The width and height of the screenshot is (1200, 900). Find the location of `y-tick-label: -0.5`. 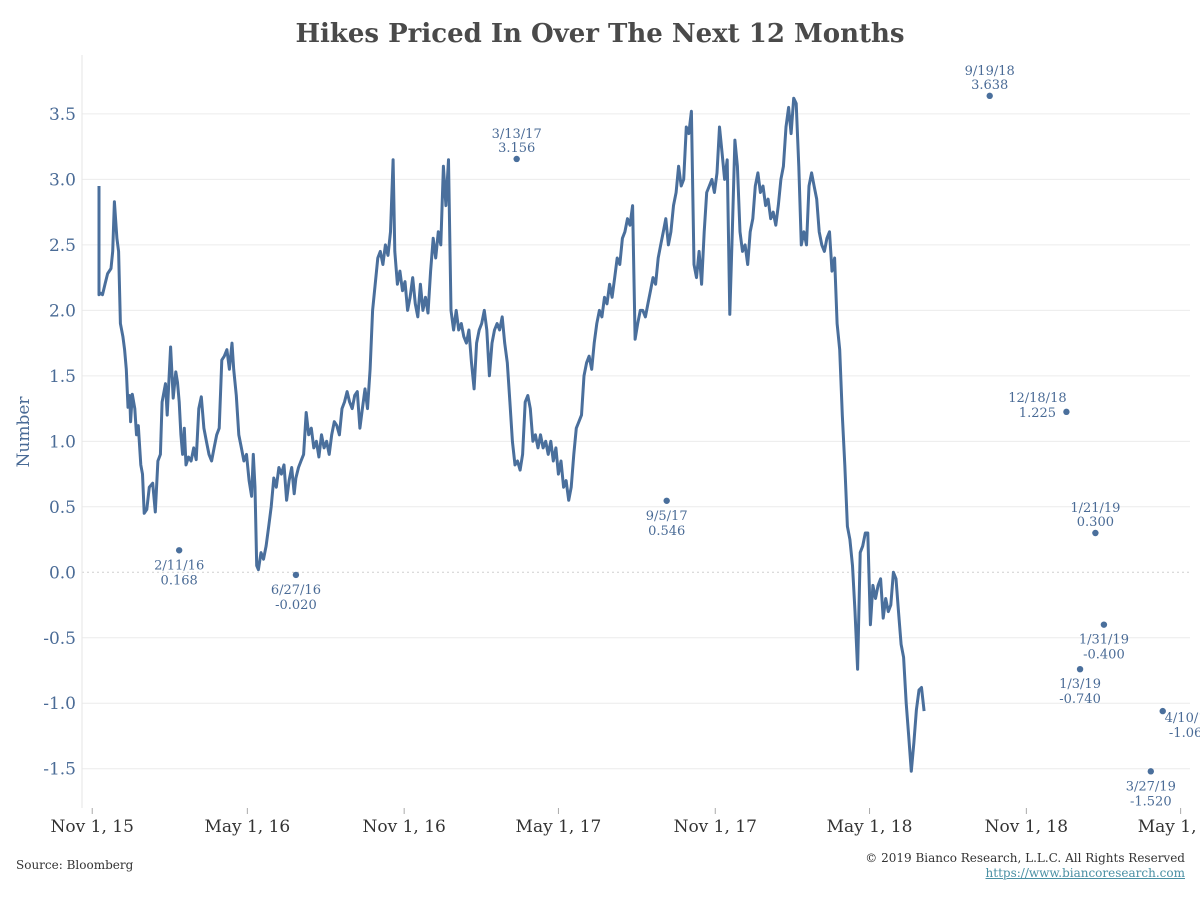

y-tick-label: -0.5 is located at coordinates (59, 639).